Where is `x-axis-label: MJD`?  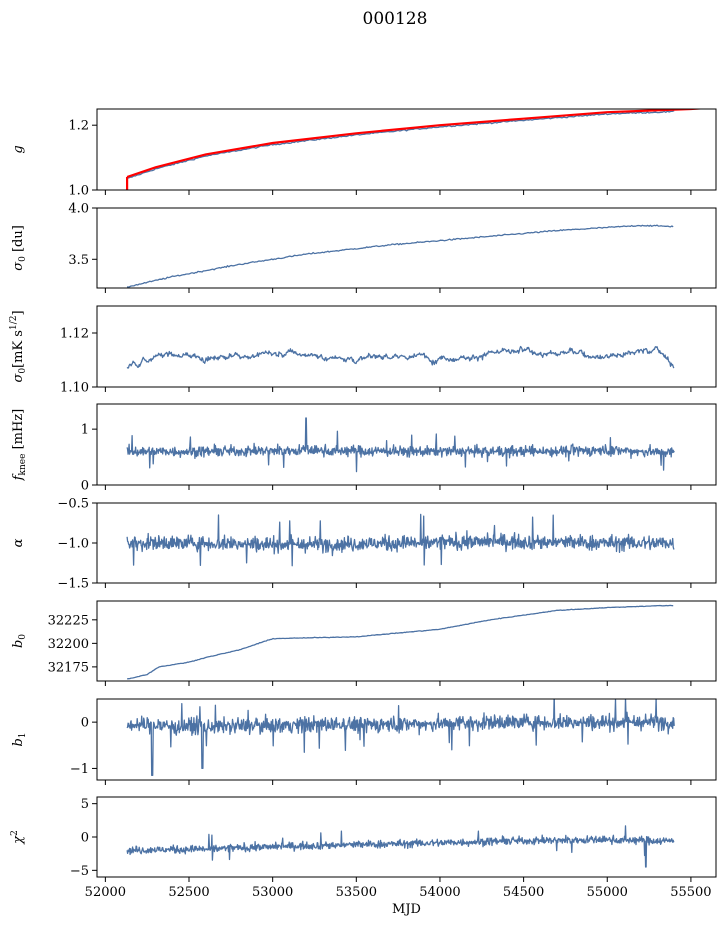
x-axis-label: MJD is located at coordinates (406, 909).